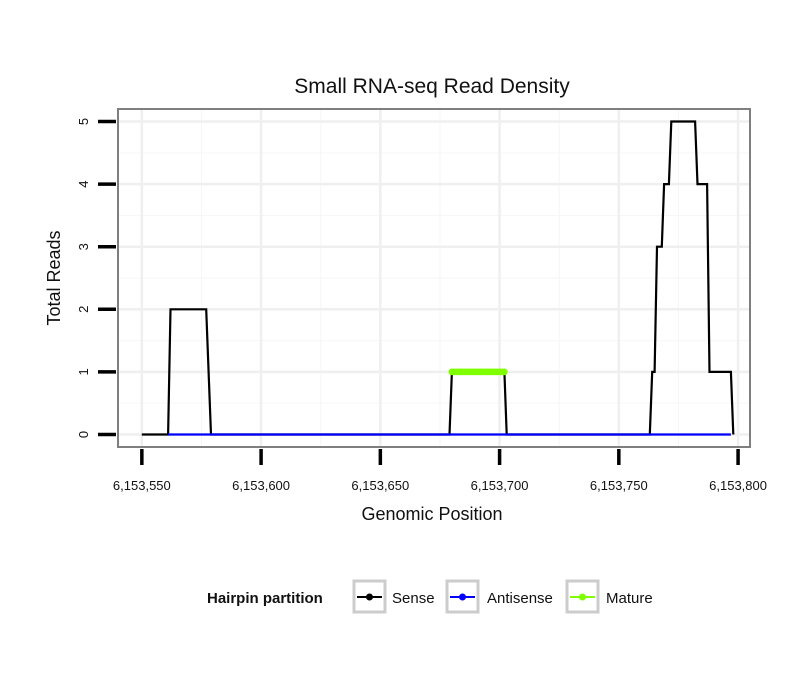 The height and width of the screenshot is (690, 810). Describe the element at coordinates (619, 485) in the screenshot. I see `x-tick-label: 6,153,750` at that location.